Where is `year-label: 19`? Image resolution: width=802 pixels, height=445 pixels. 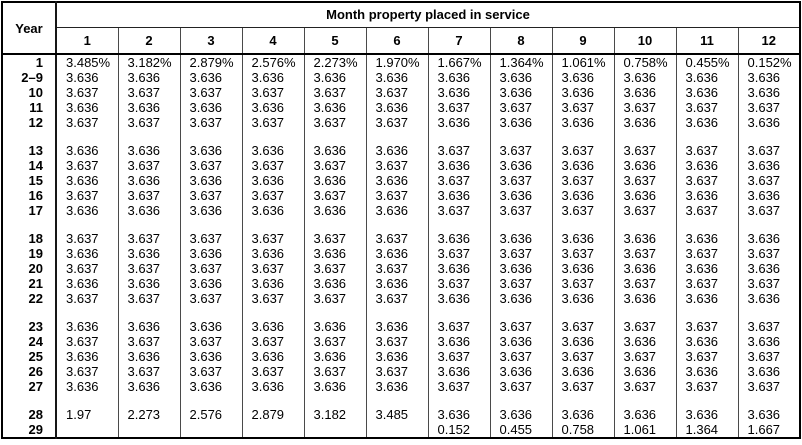
year-label: 19 is located at coordinates (29, 253).